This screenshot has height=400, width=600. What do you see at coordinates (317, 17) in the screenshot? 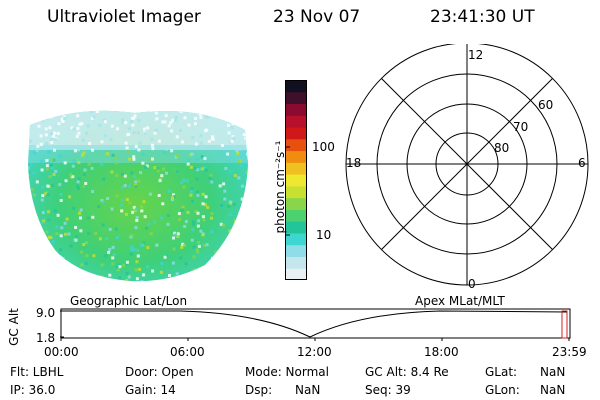
I see `date-label: 23 Nov 07` at bounding box center [317, 17].